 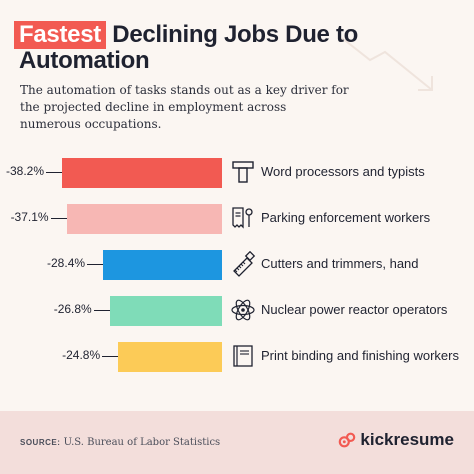 I want to click on value-label: -37.1%, so click(x=29, y=217).